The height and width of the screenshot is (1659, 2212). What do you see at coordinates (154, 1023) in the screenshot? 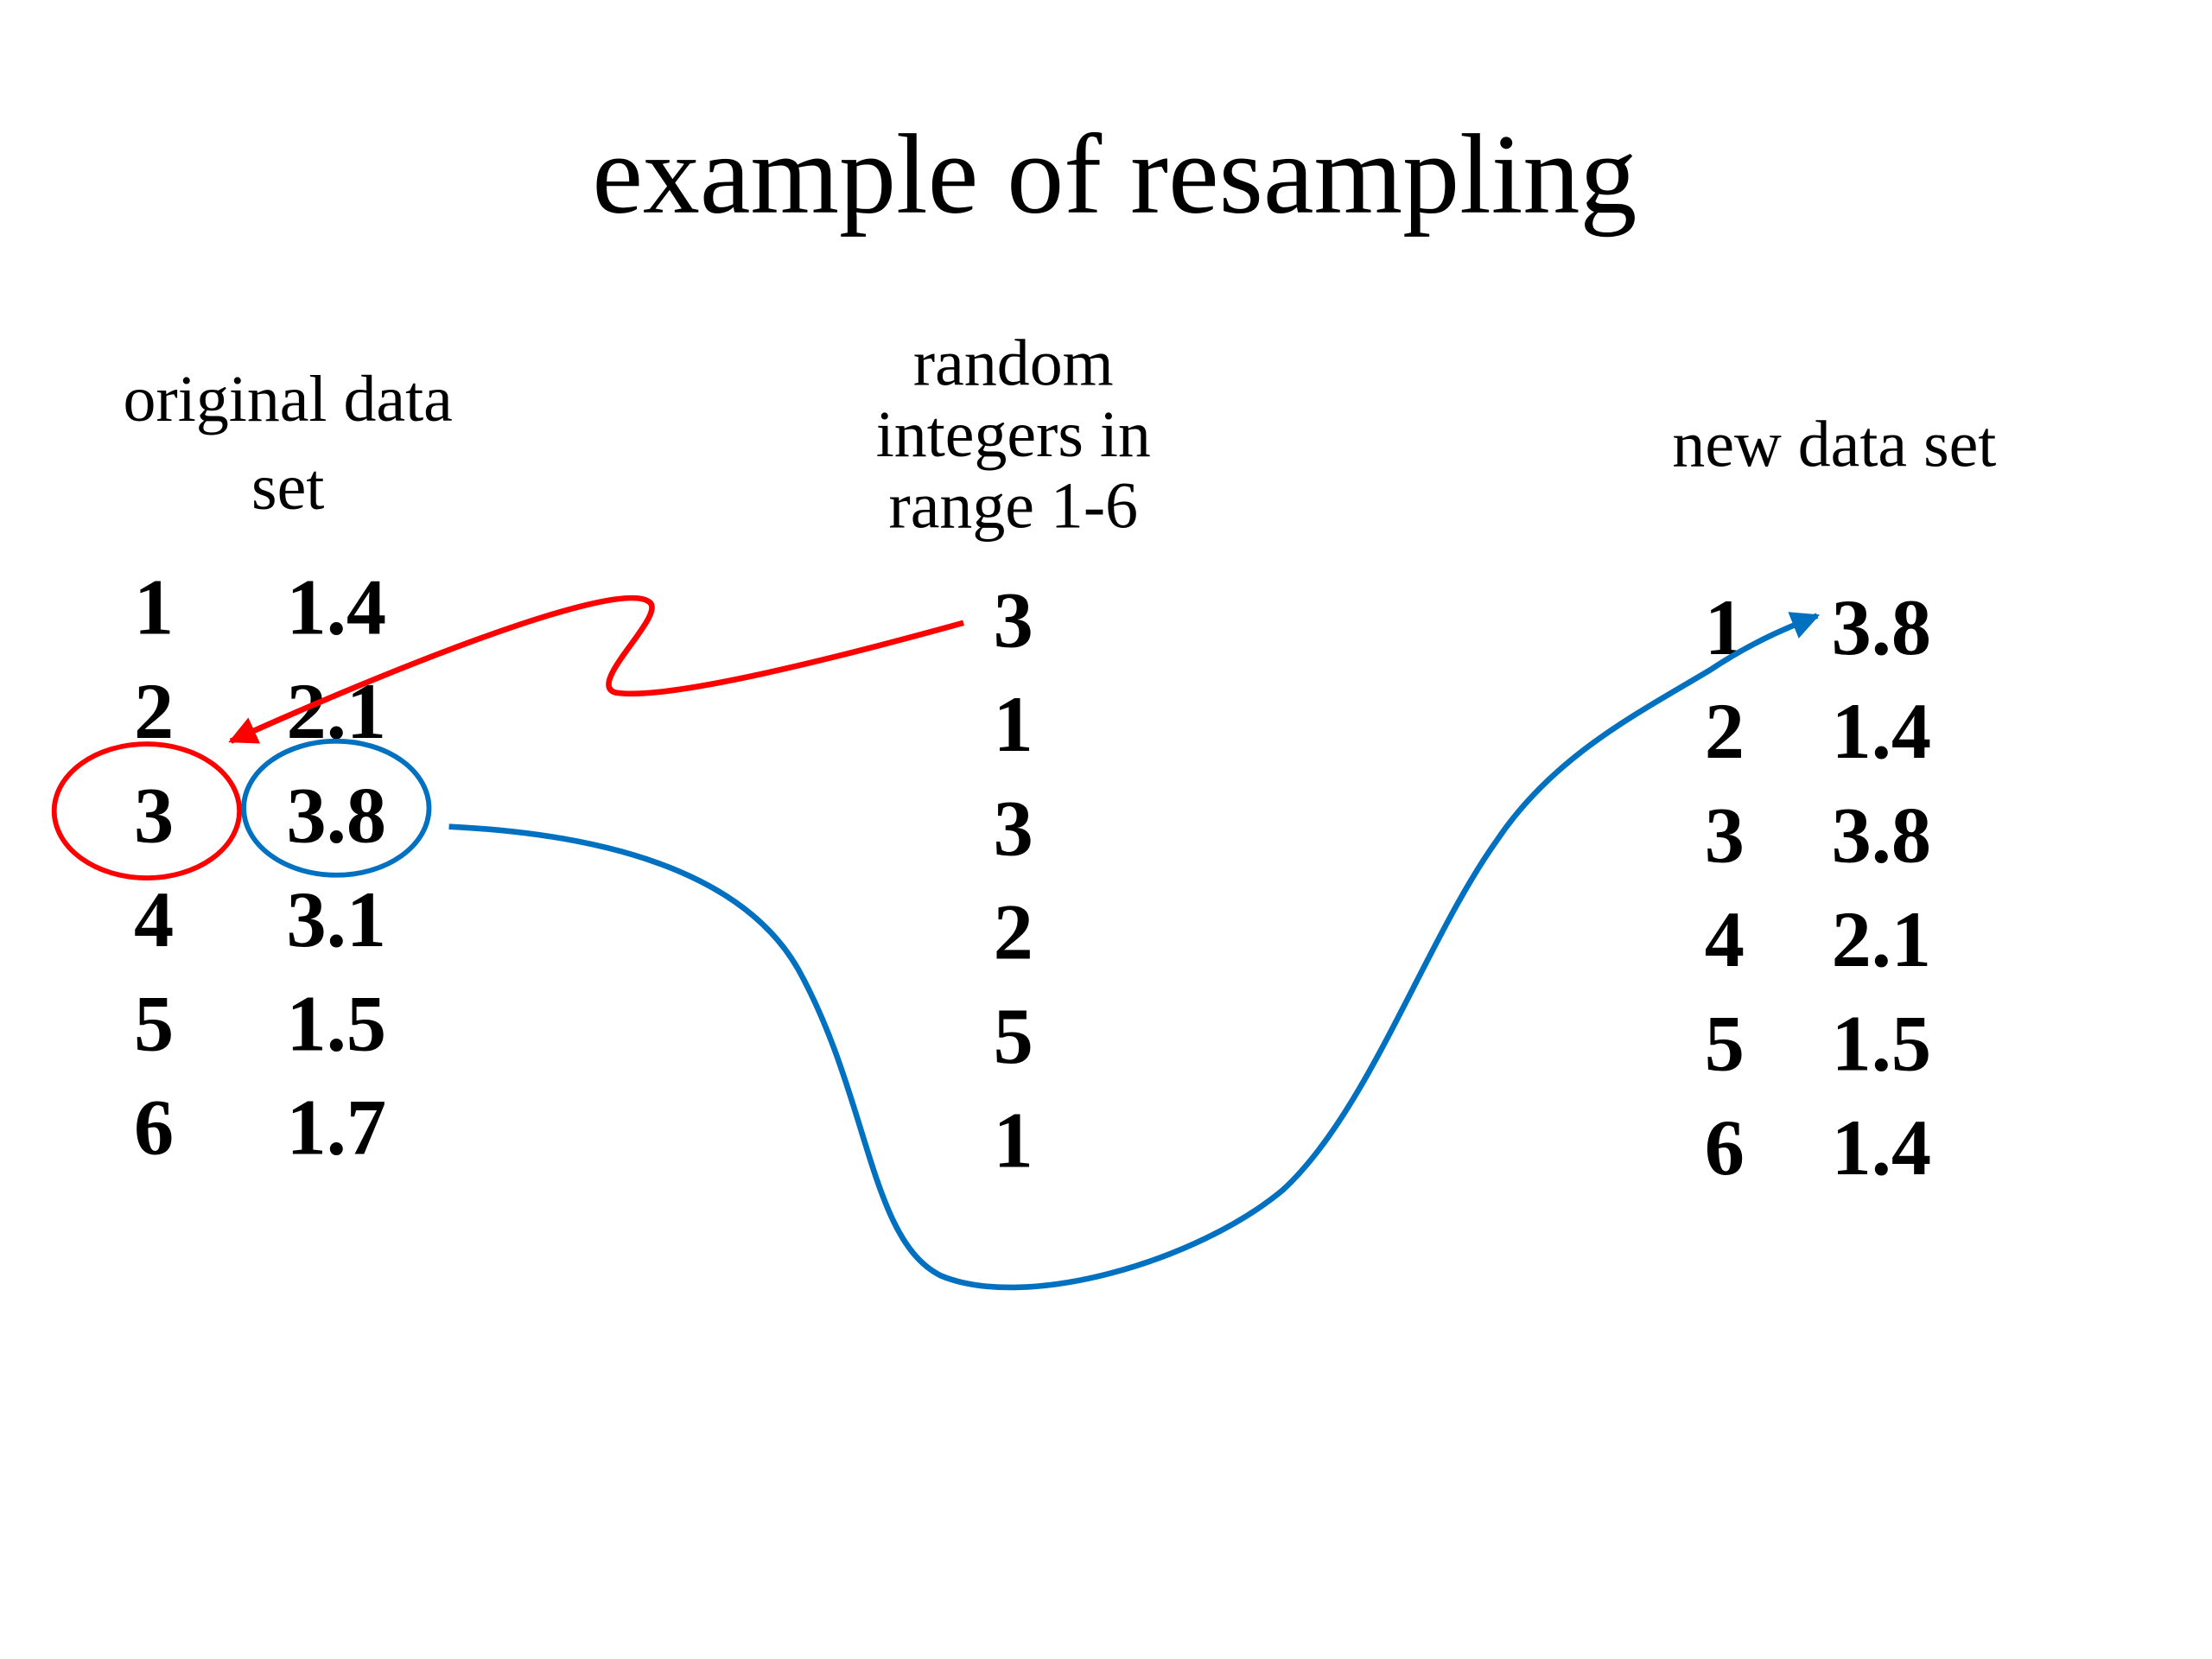
I see `original-index: 5` at bounding box center [154, 1023].